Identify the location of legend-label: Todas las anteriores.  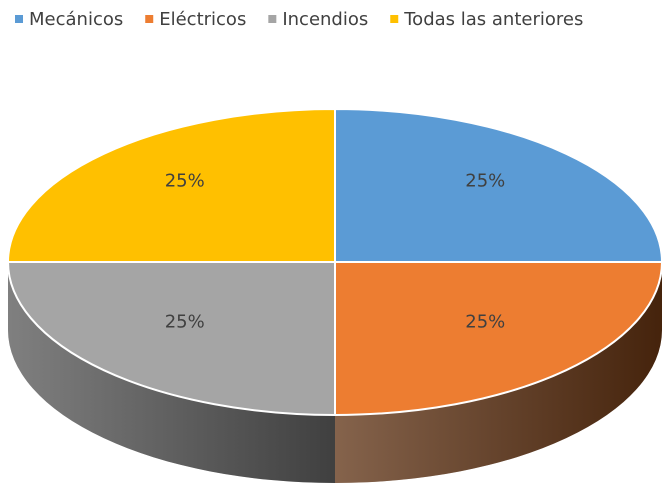
(493, 19).